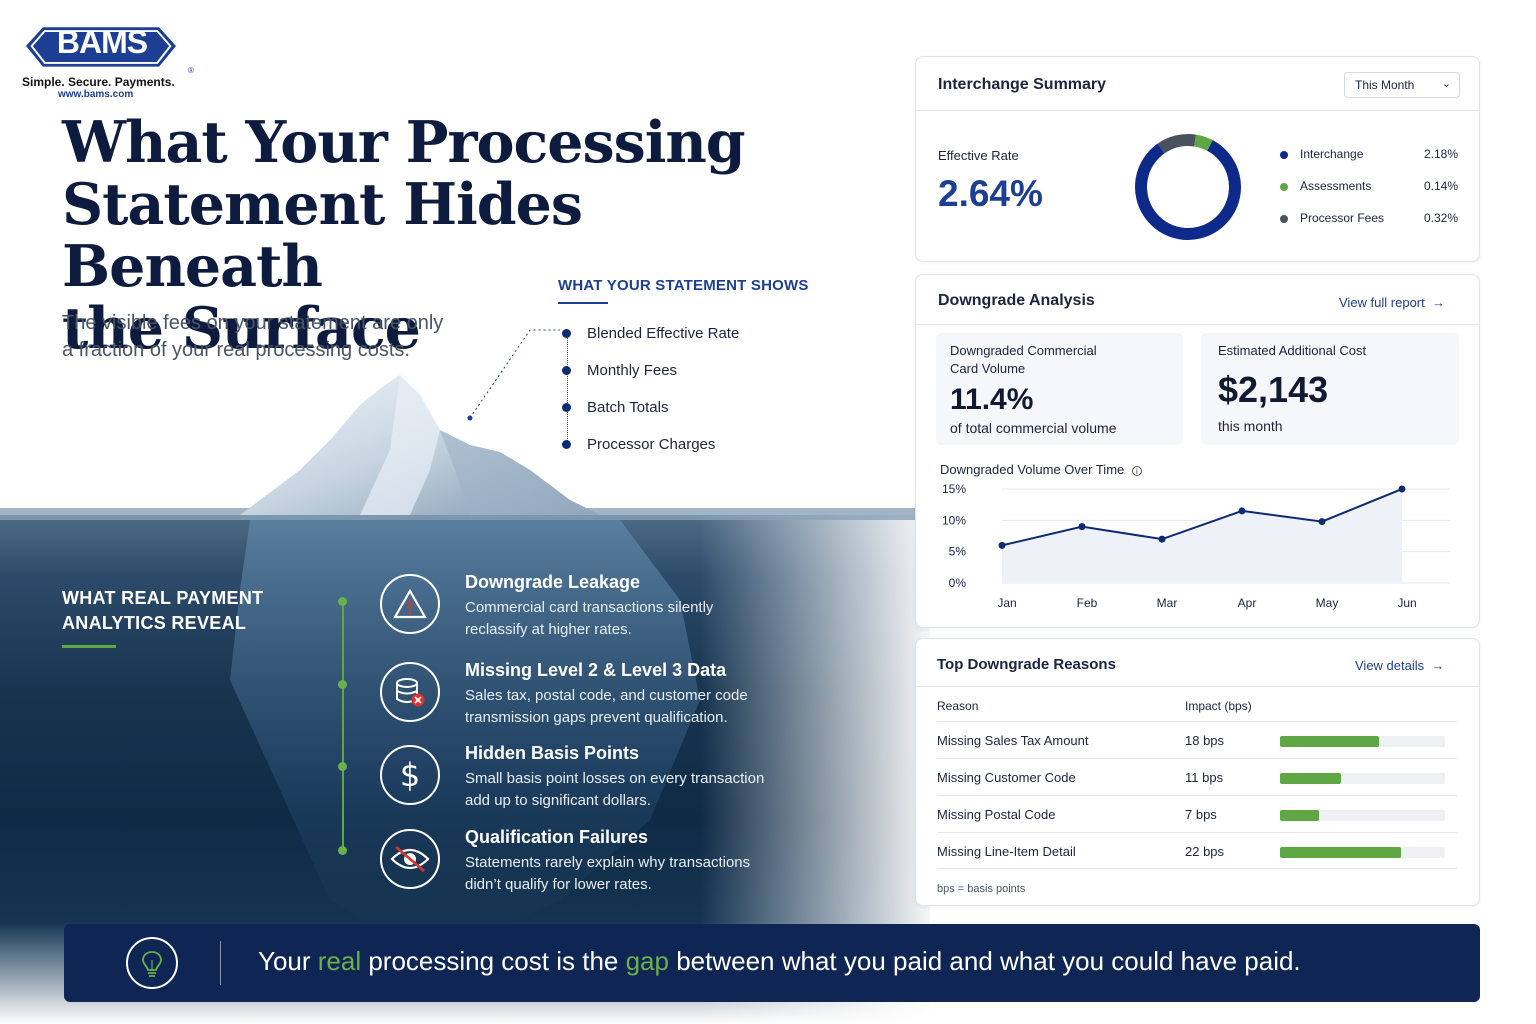 This screenshot has width=1536, height=1024. What do you see at coordinates (1342, 218) in the screenshot?
I see `legend-label: Processor Fees` at bounding box center [1342, 218].